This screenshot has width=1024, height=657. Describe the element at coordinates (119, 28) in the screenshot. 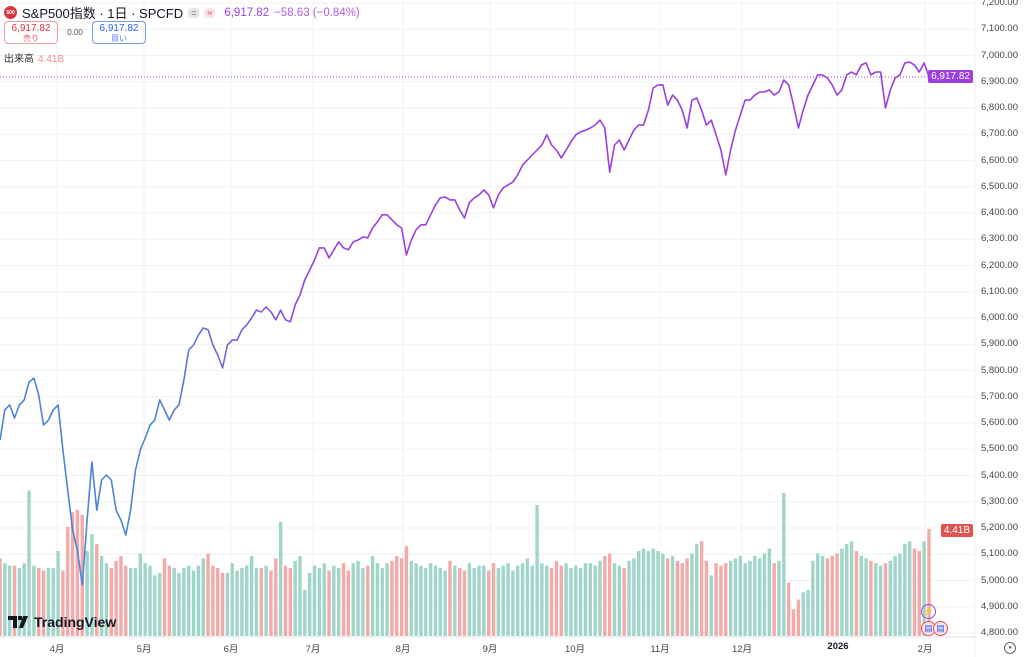

I see `buy-price: 6,917.82` at that location.